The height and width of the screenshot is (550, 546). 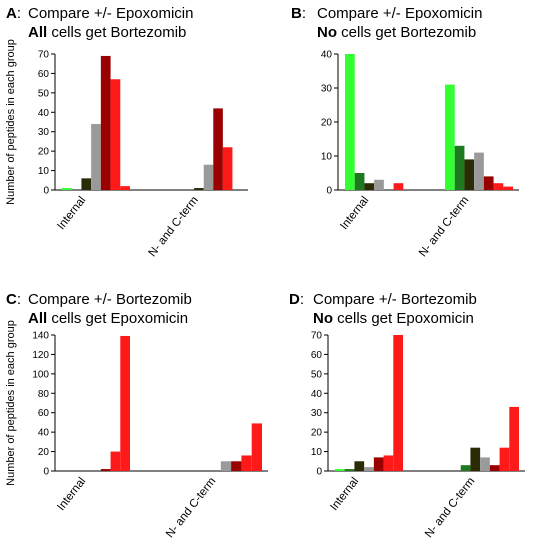 I want to click on panel-letter: D, so click(x=294, y=299).